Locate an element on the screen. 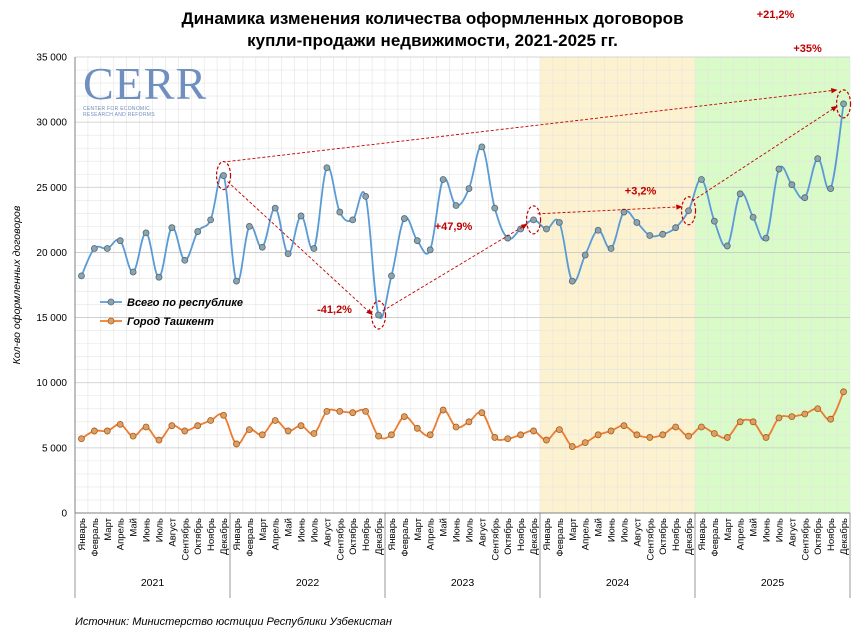  x-tick-label: Декабрь is located at coordinates (379, 536).